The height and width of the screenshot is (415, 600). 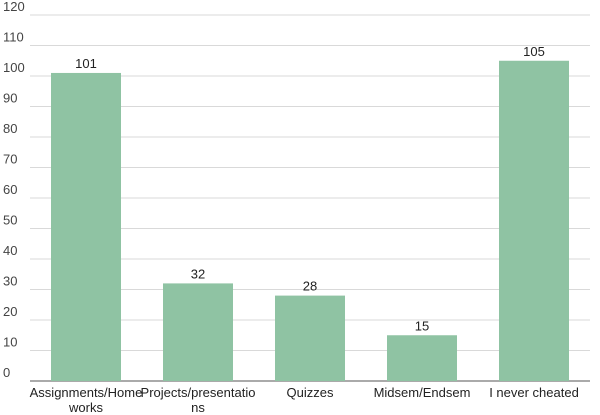 I want to click on y-tick-label: 50, so click(x=10, y=220).